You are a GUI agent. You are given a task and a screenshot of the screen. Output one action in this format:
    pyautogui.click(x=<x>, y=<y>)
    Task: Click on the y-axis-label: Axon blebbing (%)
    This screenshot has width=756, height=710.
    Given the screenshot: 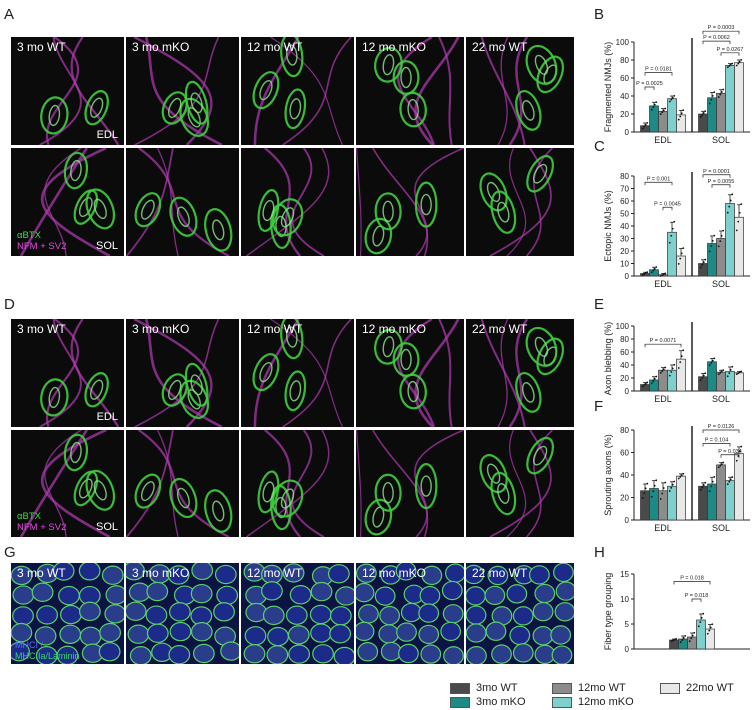 What is the action you would take?
    pyautogui.click(x=608, y=359)
    